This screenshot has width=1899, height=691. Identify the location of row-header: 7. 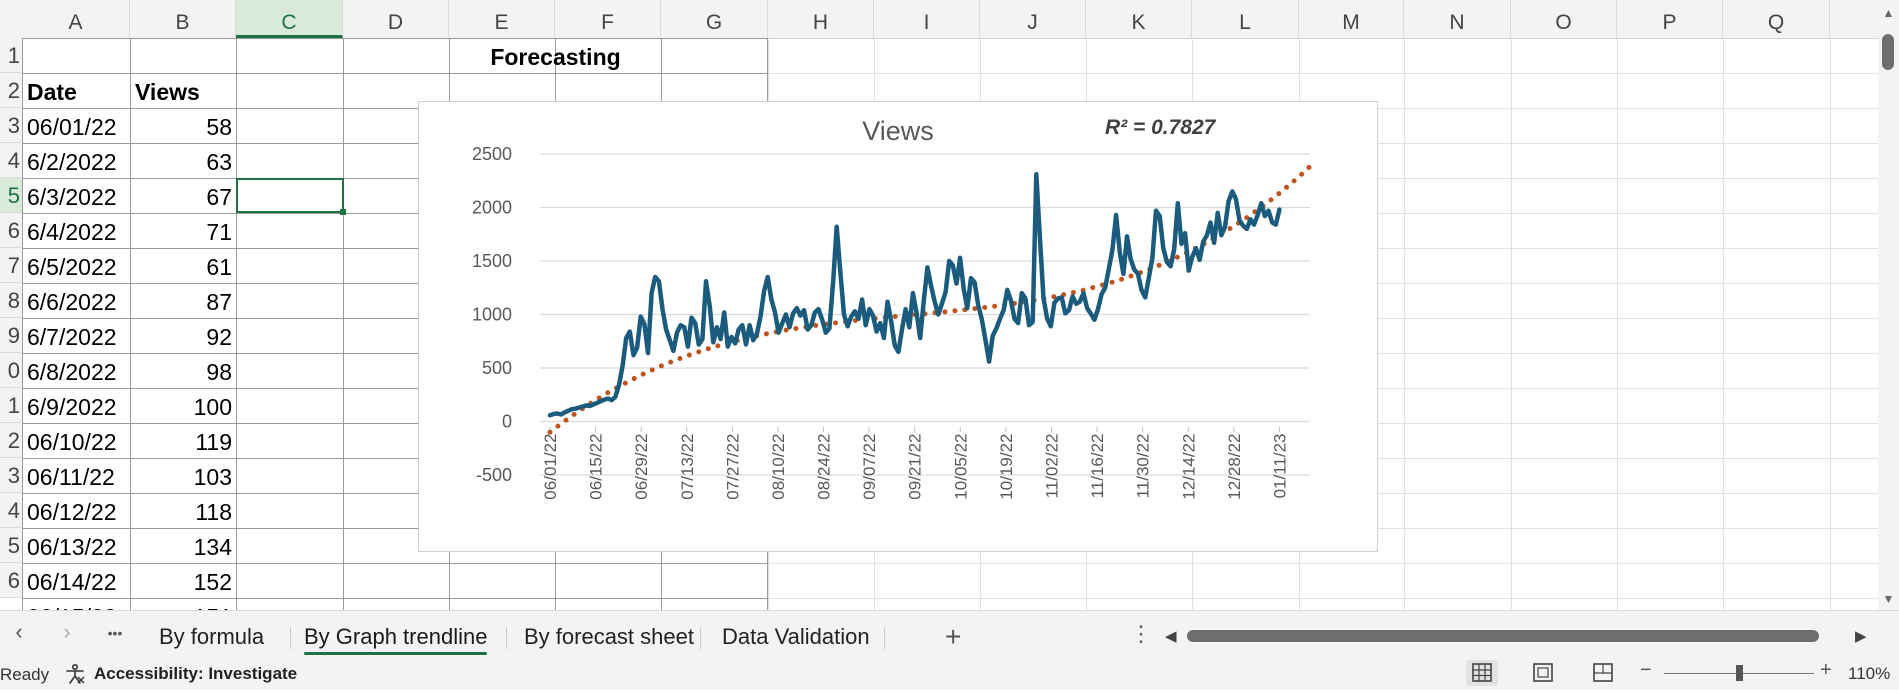
(11, 265).